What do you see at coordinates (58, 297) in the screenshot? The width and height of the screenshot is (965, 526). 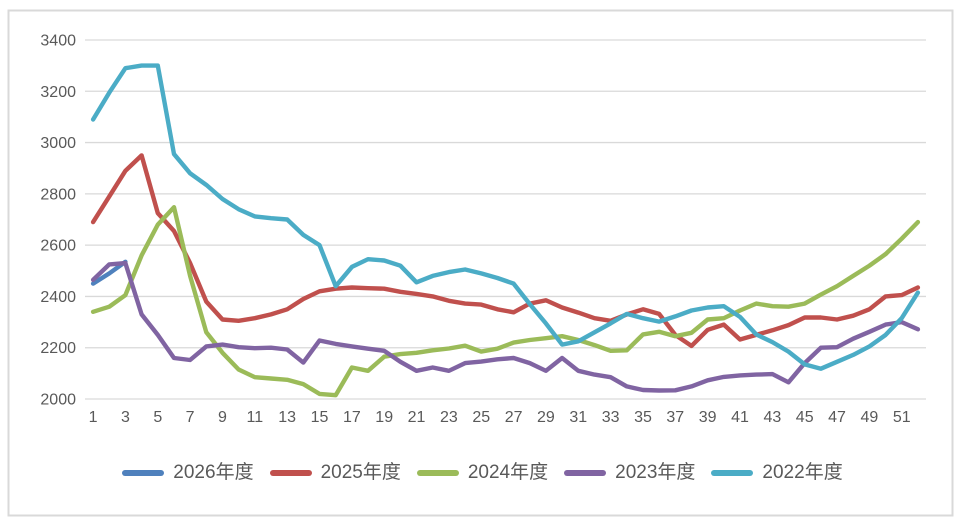 I see `y-axis-tick-label: 2400` at bounding box center [58, 297].